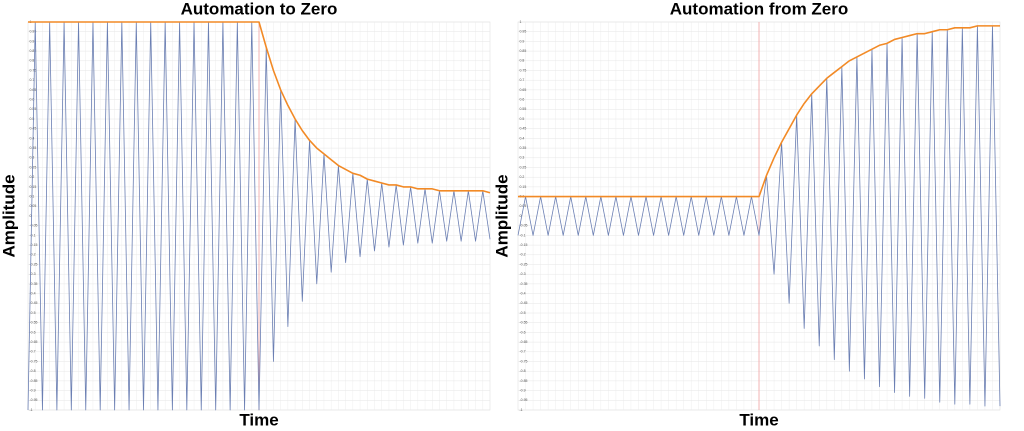  What do you see at coordinates (523, 129) in the screenshot?
I see `y-tick-label: 0.45` at bounding box center [523, 129].